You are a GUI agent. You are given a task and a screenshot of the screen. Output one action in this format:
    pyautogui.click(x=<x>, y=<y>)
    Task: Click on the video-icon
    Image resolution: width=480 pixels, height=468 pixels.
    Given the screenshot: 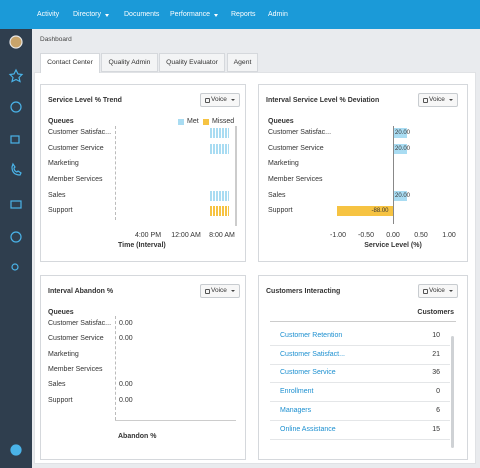 What is the action you would take?
    pyautogui.click(x=15, y=139)
    